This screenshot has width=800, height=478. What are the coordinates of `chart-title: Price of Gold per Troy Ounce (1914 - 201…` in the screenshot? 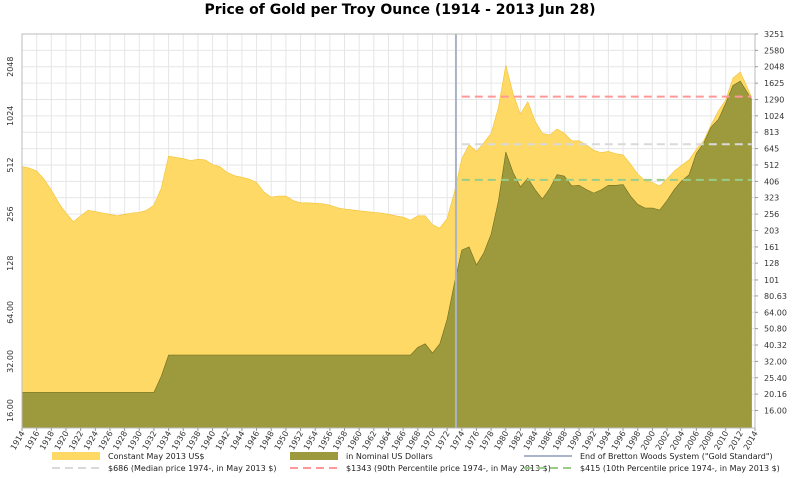 It's located at (400, 10).